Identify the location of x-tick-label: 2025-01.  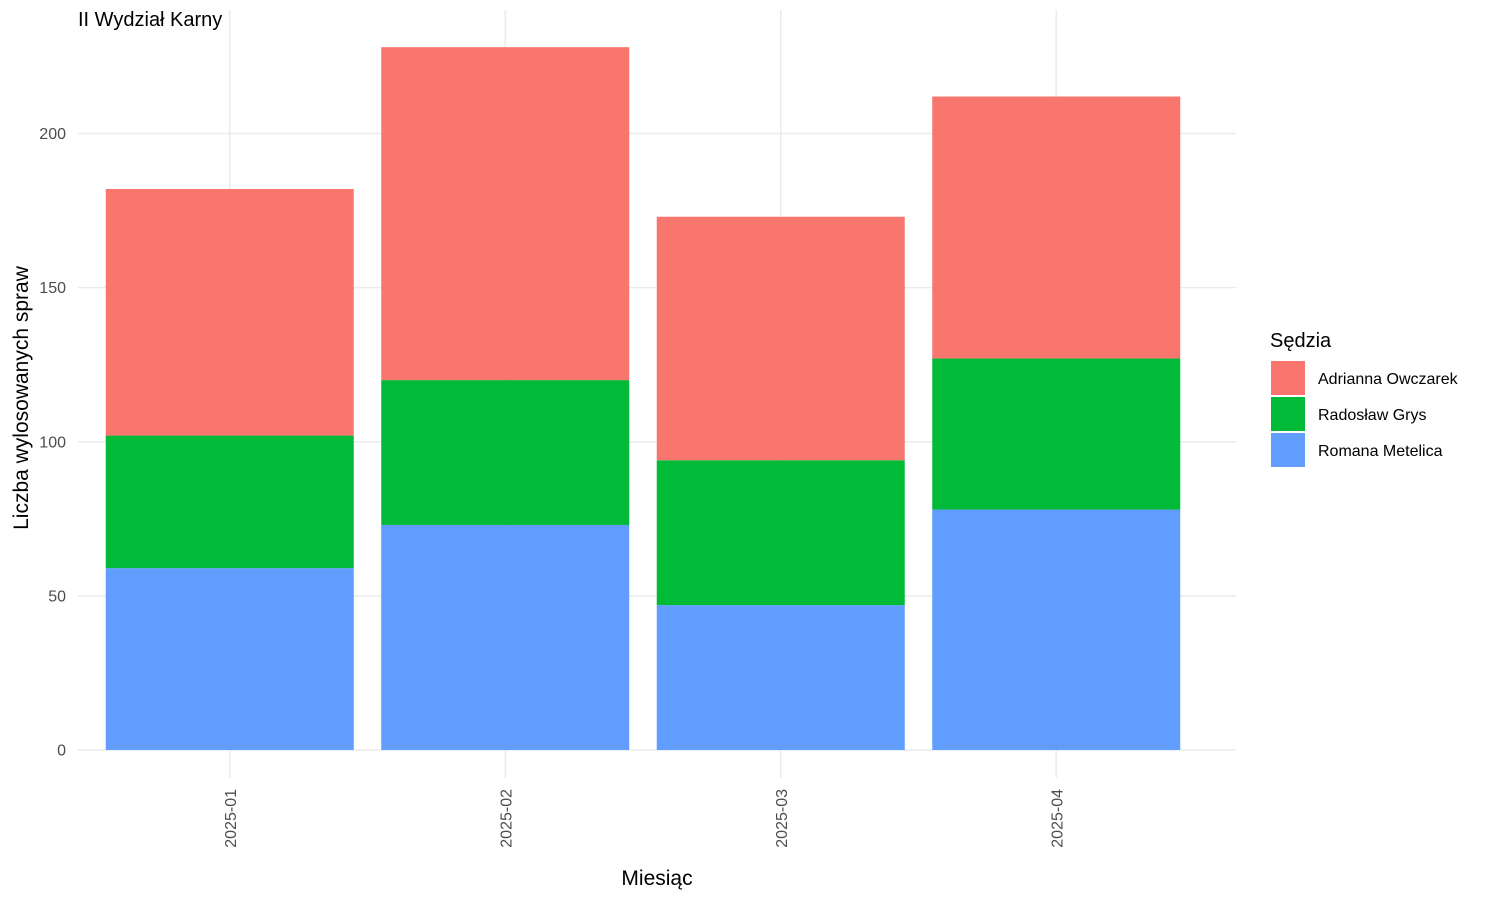
(231, 818).